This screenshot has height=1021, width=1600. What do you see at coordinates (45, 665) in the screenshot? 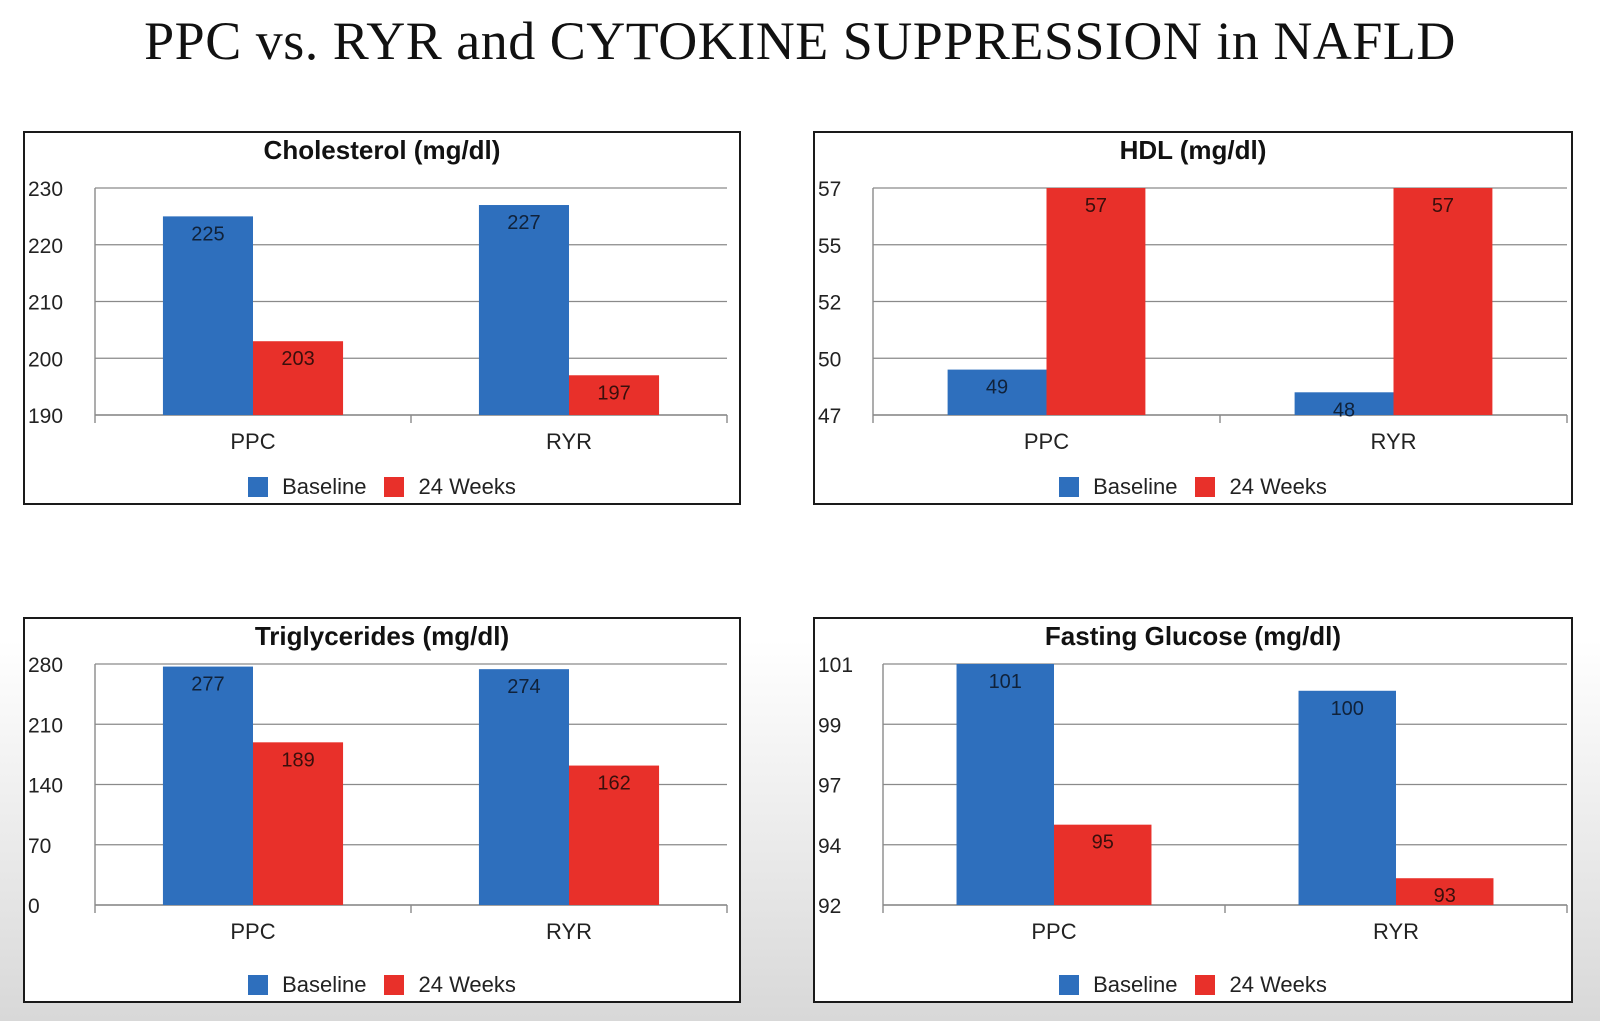
I see `y-tick-label: 280` at bounding box center [45, 665].